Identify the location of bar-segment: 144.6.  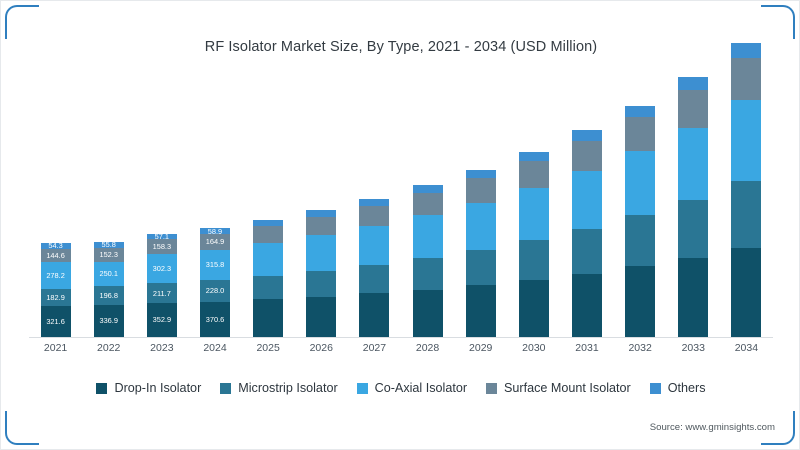
(55, 255).